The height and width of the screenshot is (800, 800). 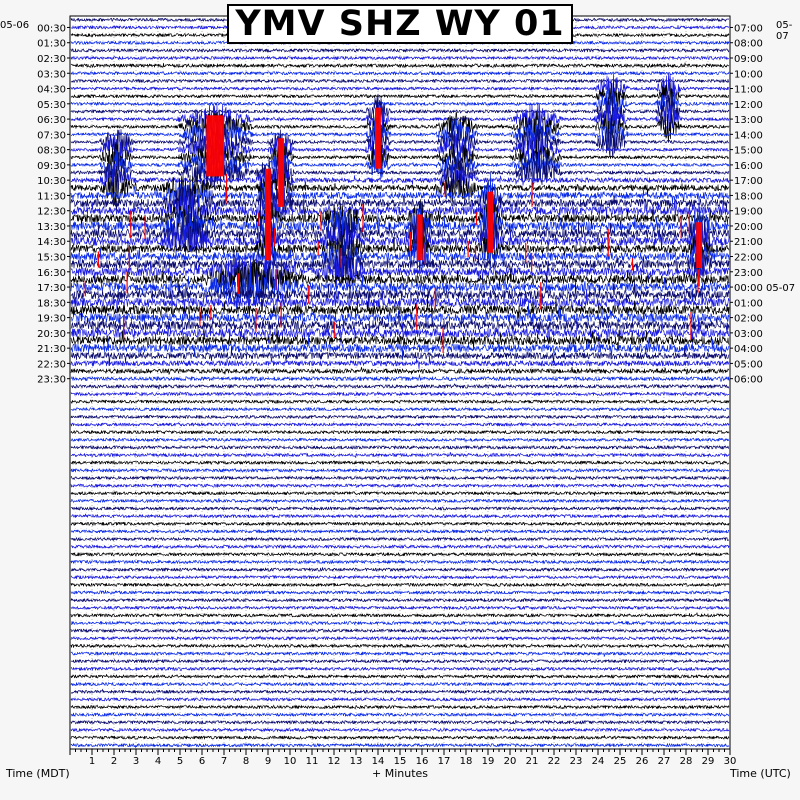 I want to click on right-tick-label: 19:00, so click(x=748, y=212).